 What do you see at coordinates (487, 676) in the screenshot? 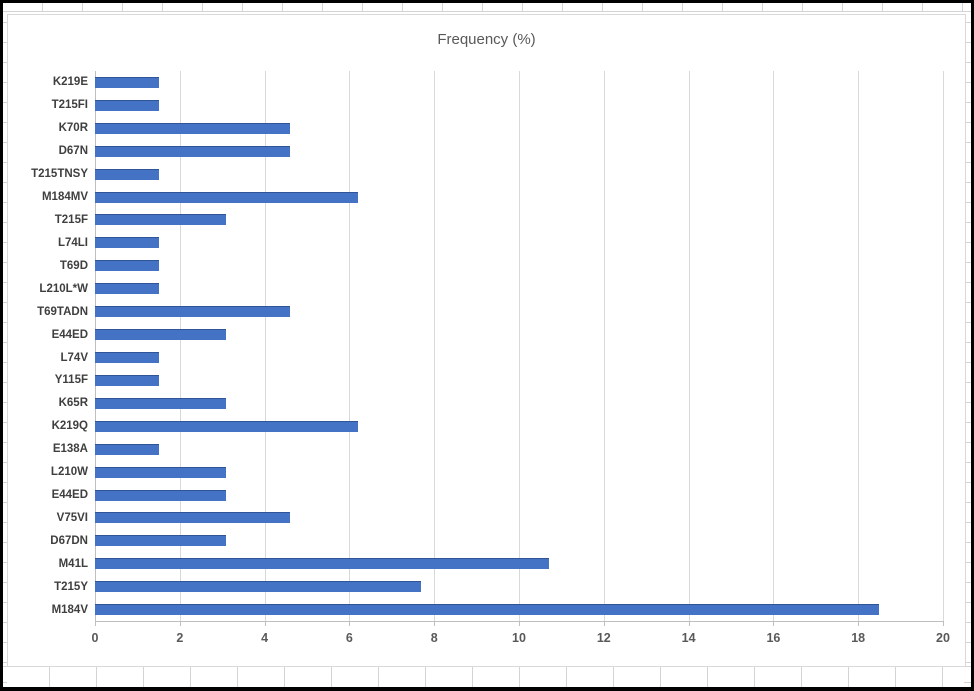
I see `spreadsheet-row-bottom` at bounding box center [487, 676].